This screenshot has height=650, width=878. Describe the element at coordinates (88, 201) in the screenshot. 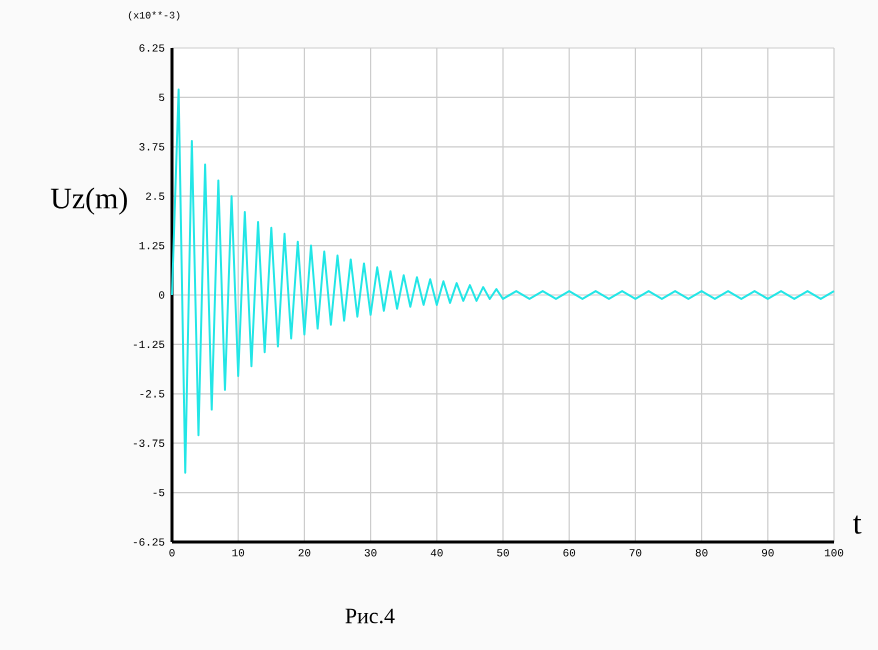

I see `y-axis-title: Uz(m)` at that location.